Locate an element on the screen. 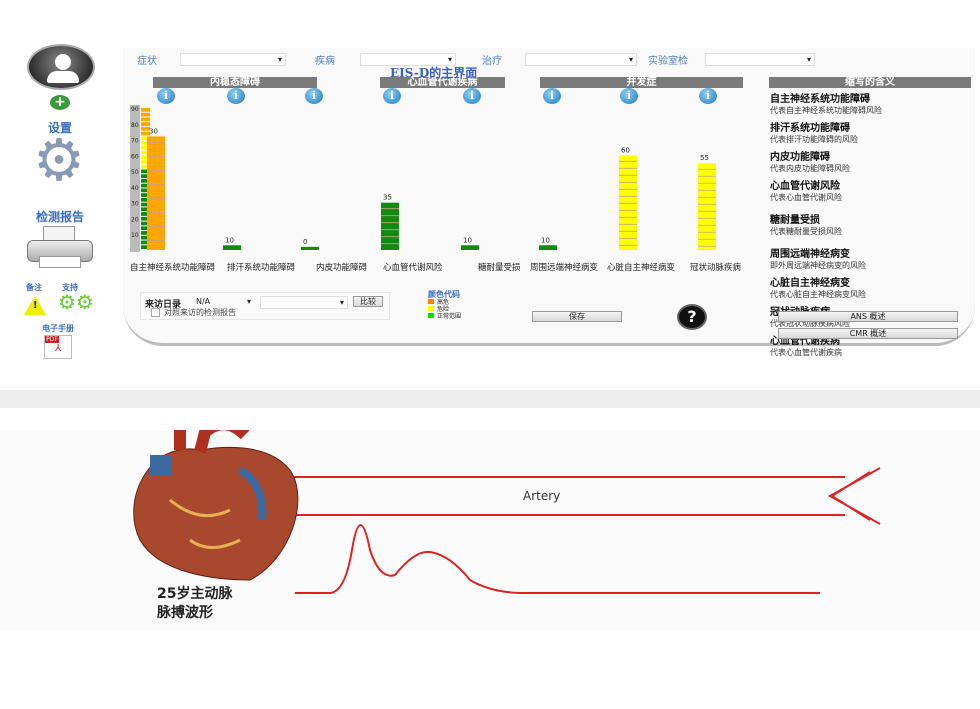  filter-label-symptom: 症状 is located at coordinates (147, 61).